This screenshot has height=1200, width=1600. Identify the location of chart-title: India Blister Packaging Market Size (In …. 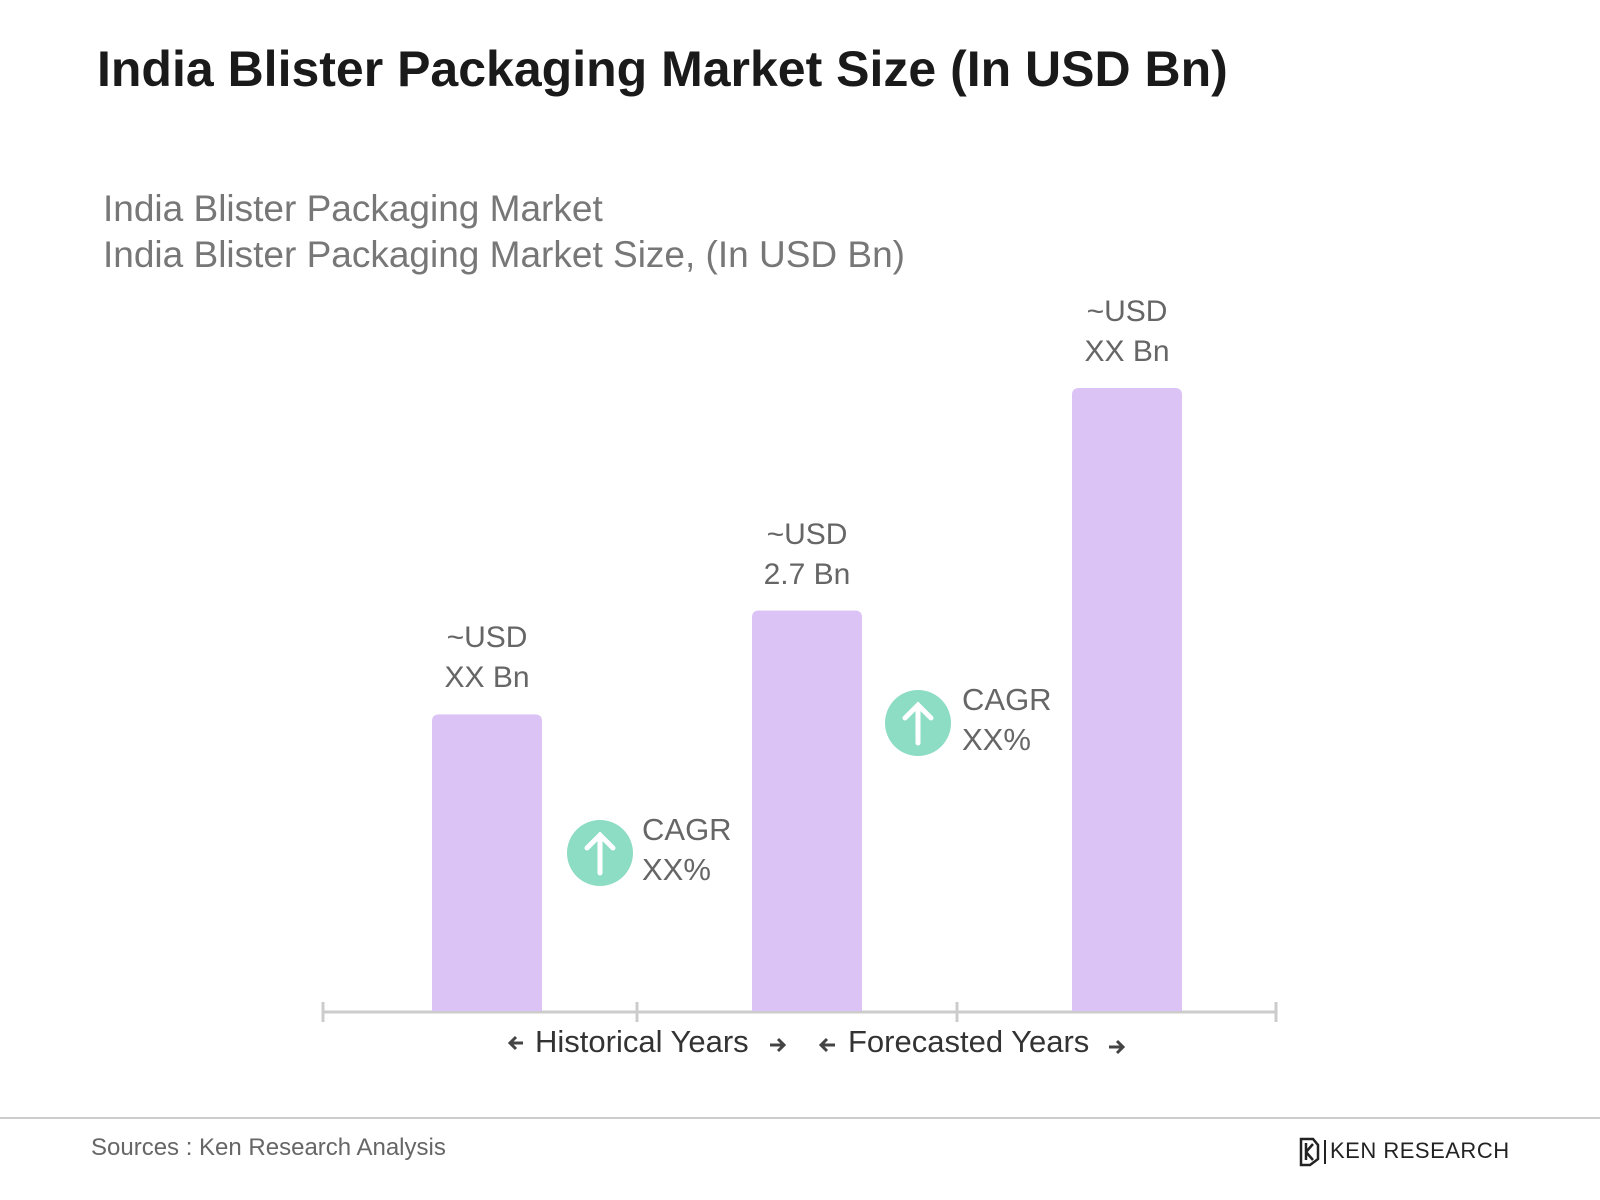
(662, 69).